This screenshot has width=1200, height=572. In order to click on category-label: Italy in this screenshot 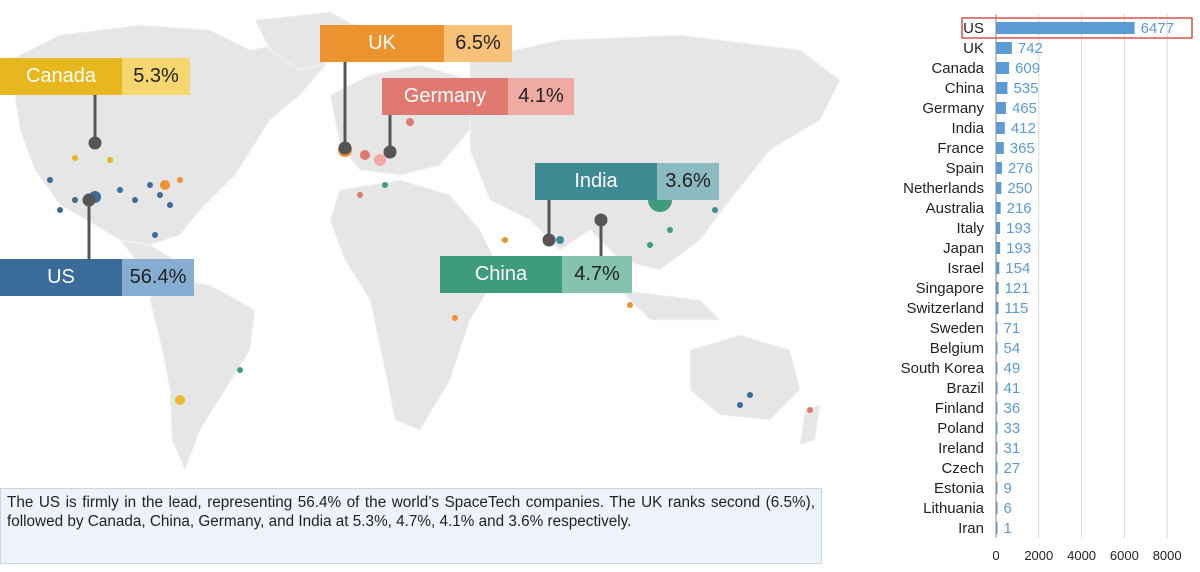, I will do `click(970, 228)`.